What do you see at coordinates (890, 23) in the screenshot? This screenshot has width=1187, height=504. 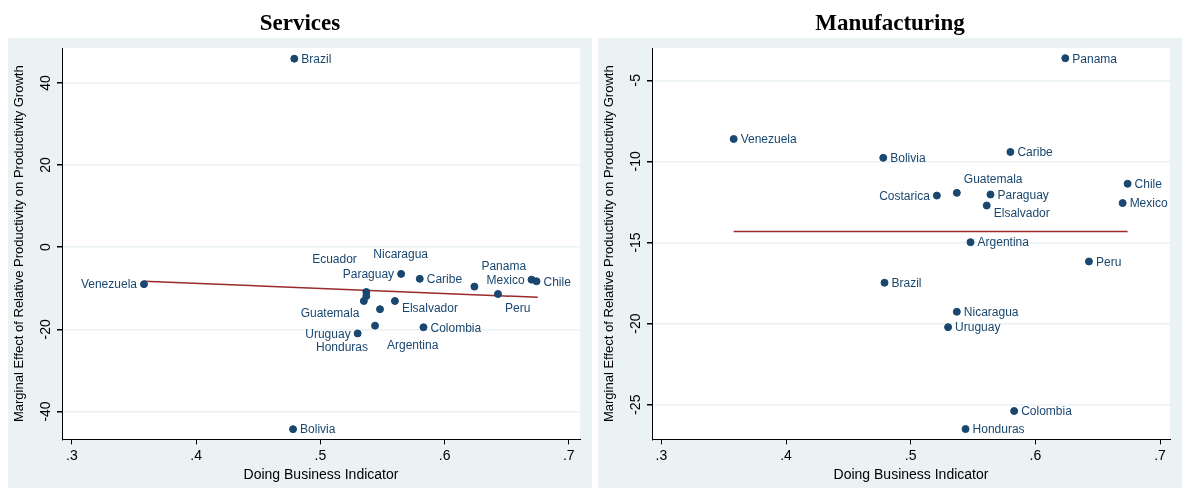 I see `chart-title: Manufacturing` at bounding box center [890, 23].